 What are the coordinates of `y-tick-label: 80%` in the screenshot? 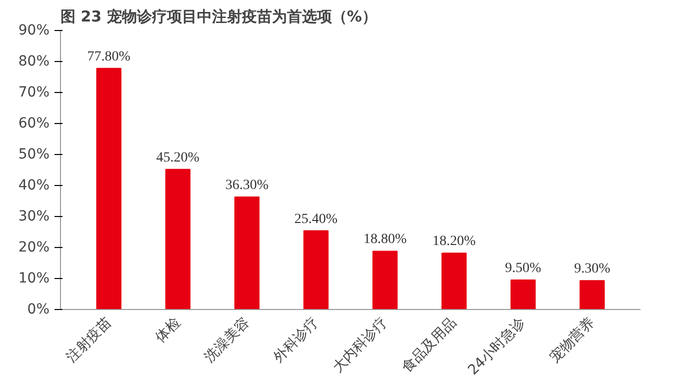 It's located at (34, 62).